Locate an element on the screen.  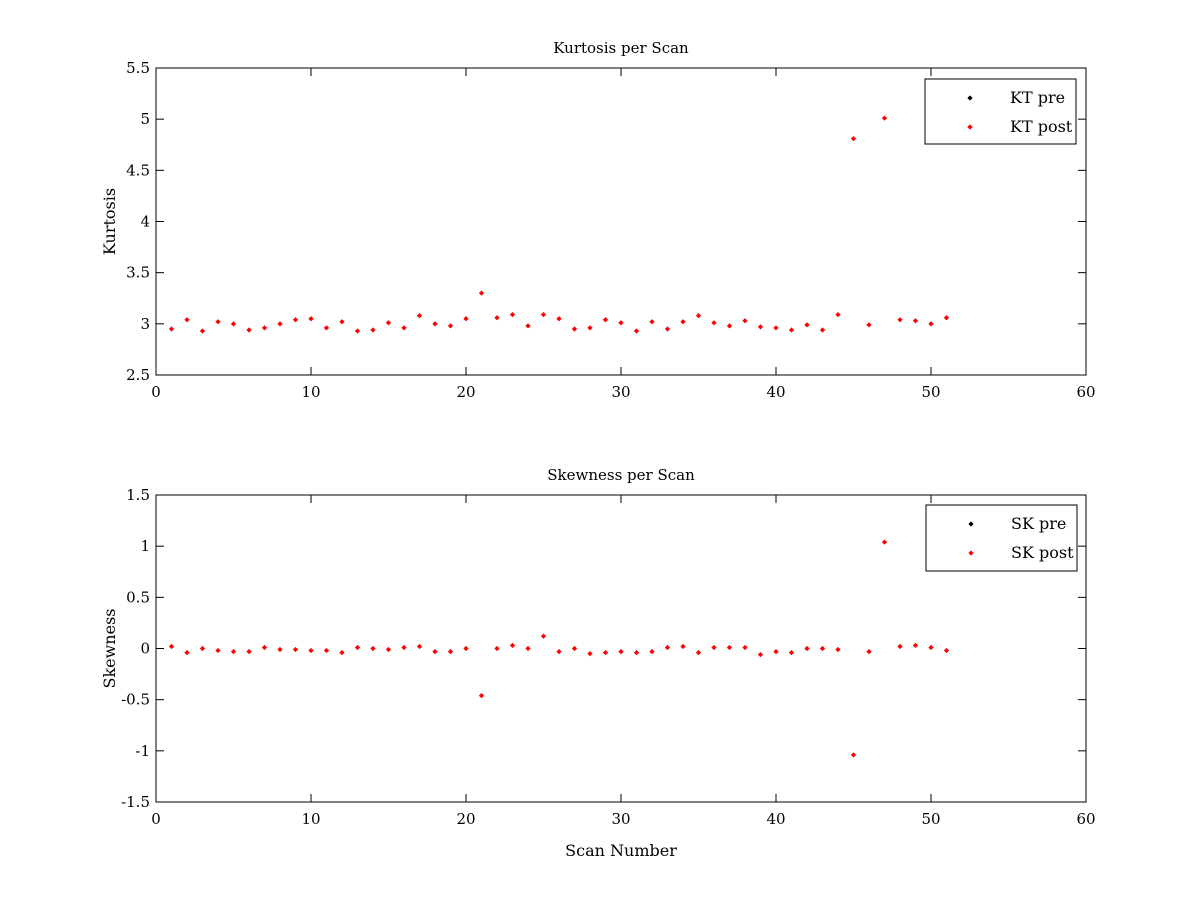
y-tick-label: 4 is located at coordinates (145, 222).